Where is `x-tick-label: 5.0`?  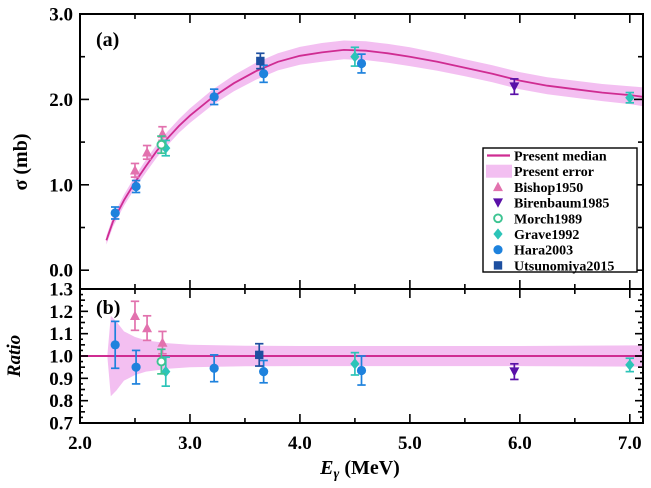
x-tick-label: 5.0 is located at coordinates (410, 443).